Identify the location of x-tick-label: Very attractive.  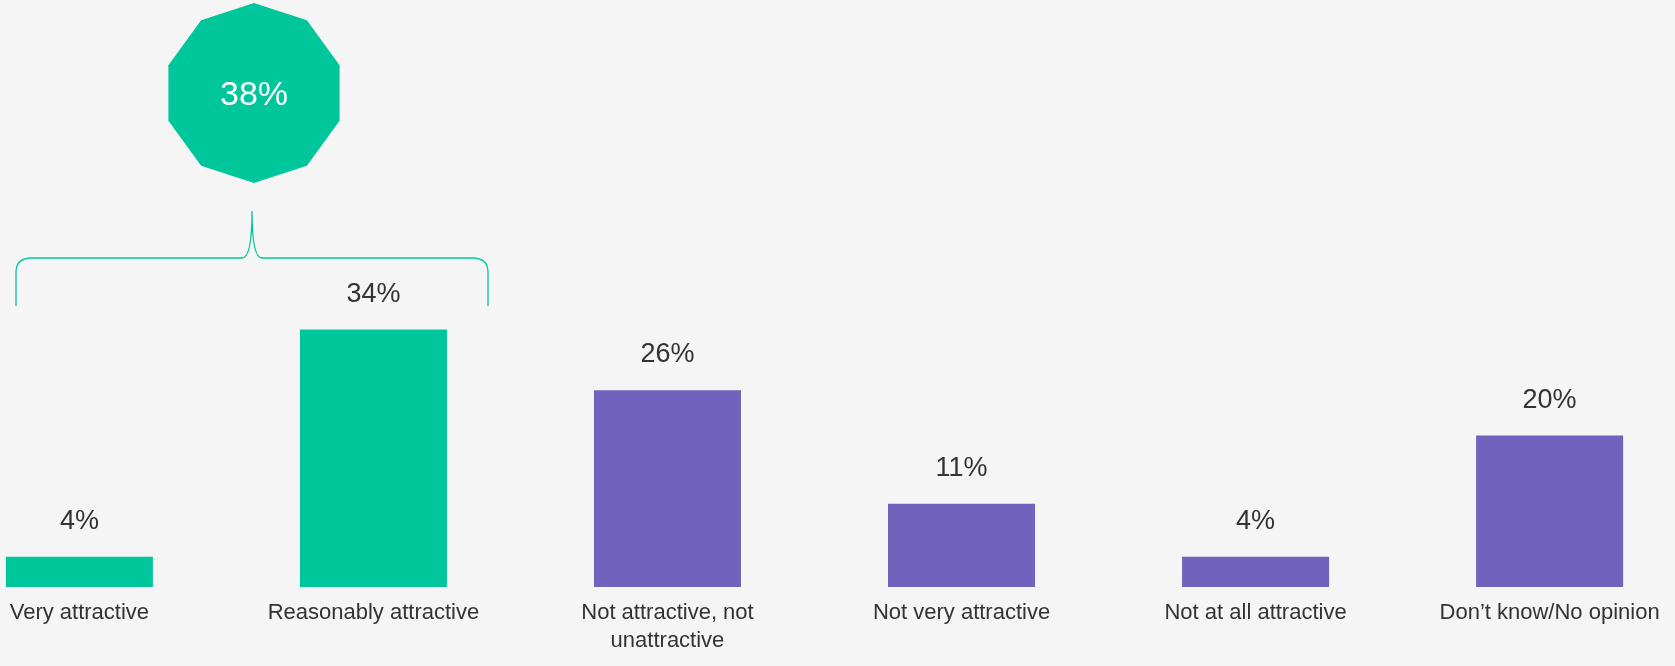
(79, 611).